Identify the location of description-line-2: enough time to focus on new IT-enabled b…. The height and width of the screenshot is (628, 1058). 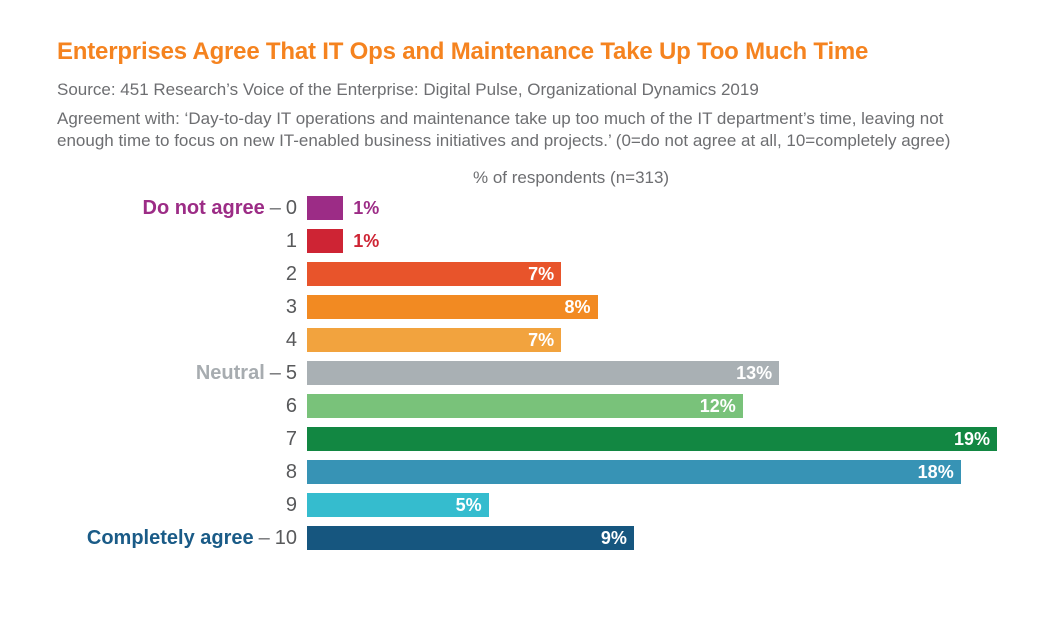
(504, 140).